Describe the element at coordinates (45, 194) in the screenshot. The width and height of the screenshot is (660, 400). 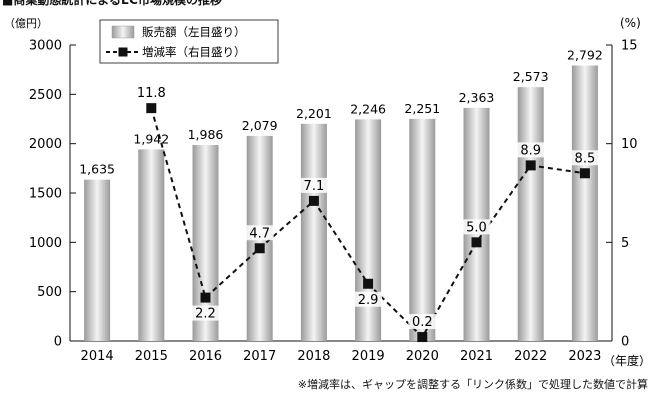
I see `left-tick-label: 1500` at that location.